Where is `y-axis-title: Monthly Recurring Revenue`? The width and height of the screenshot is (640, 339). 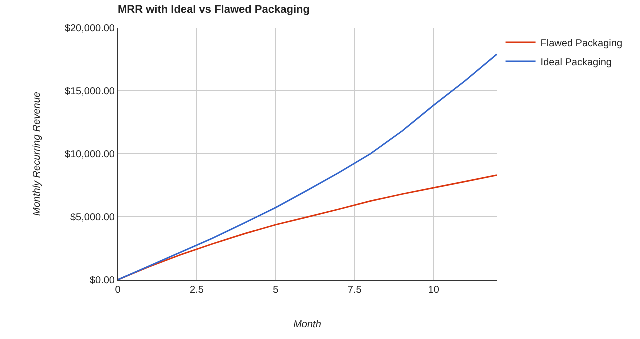 y-axis-title: Monthly Recurring Revenue is located at coordinates (37, 154).